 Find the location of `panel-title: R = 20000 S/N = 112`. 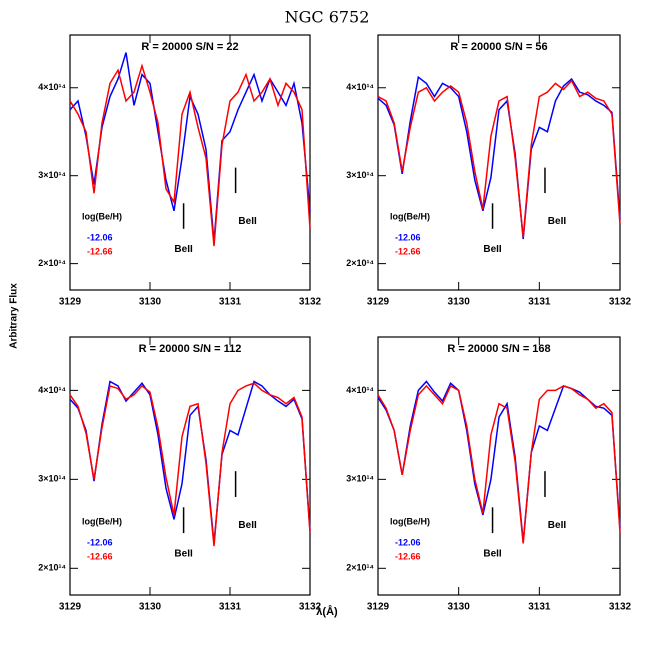

panel-title: R = 20000 S/N = 112 is located at coordinates (190, 349).